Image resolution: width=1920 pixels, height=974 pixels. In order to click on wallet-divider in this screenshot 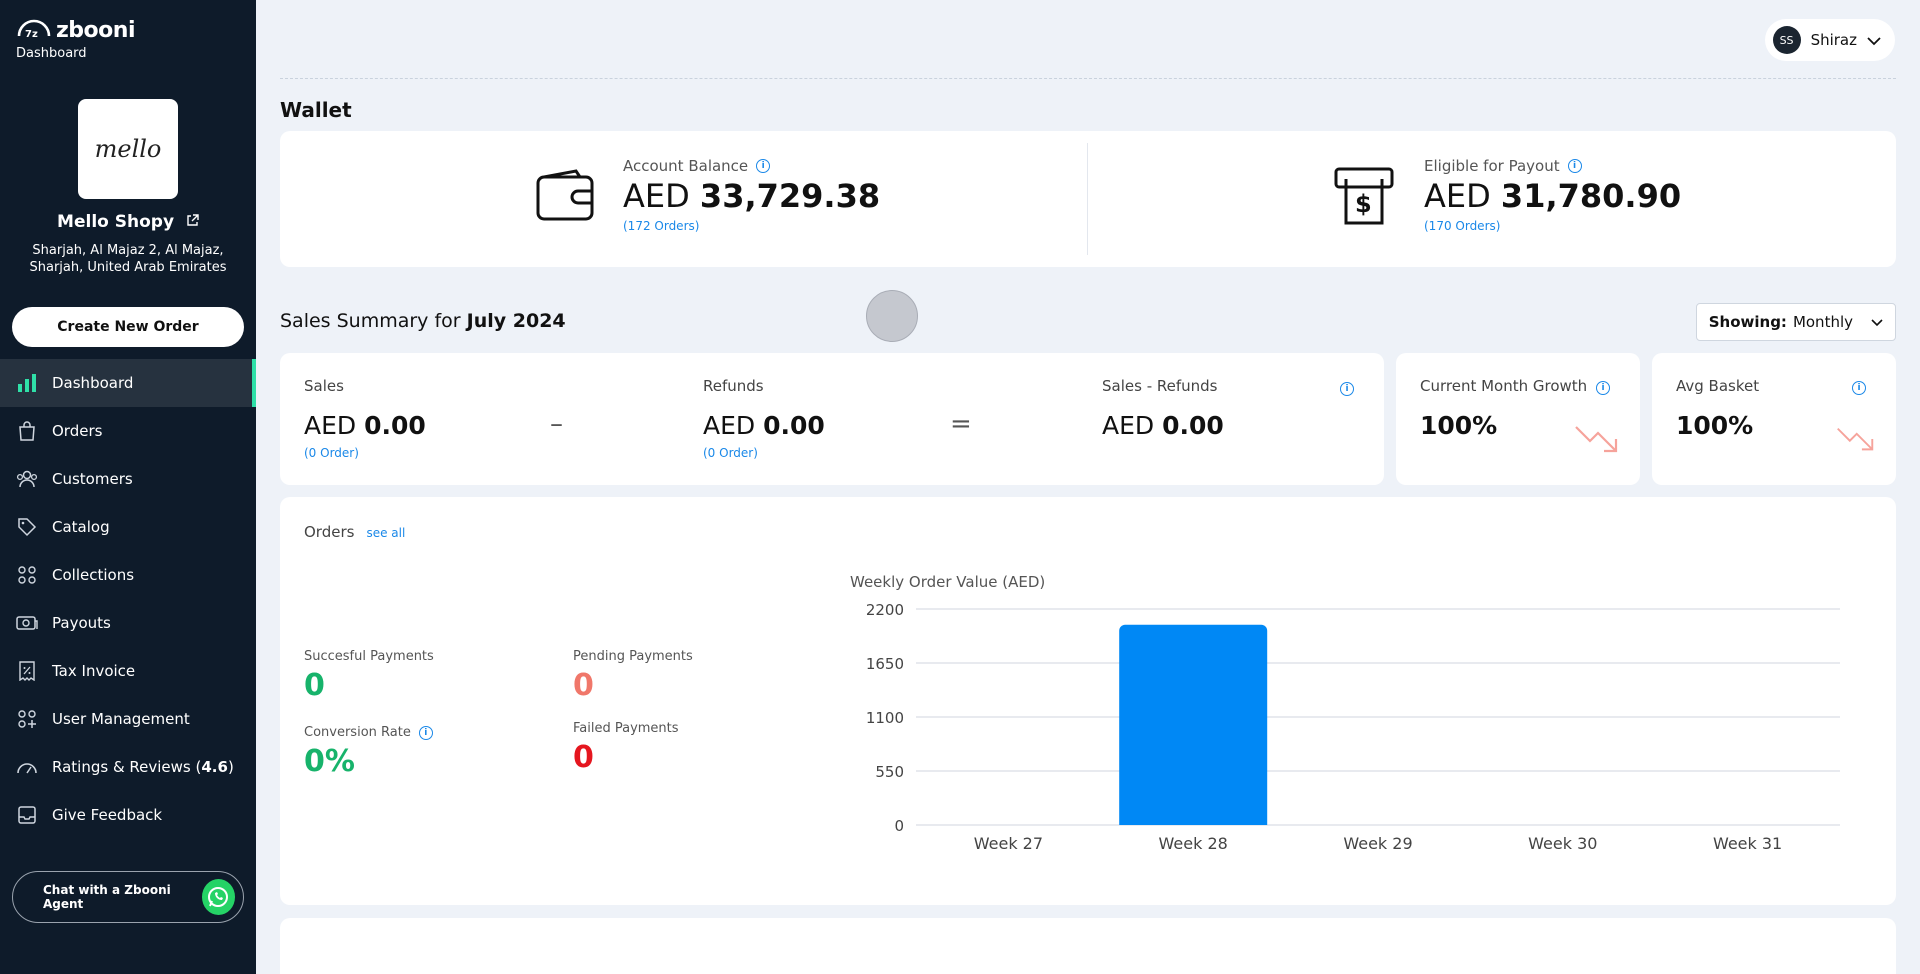, I will do `click(1087, 199)`.